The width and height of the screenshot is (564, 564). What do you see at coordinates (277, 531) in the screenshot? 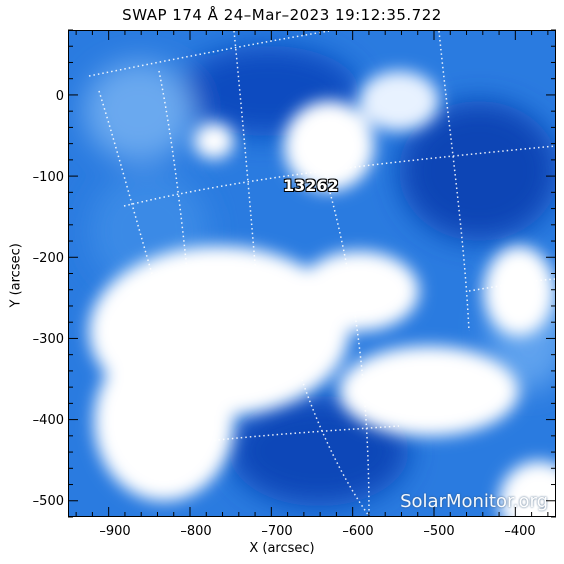
I see `x-tick-label: –700` at bounding box center [277, 531].